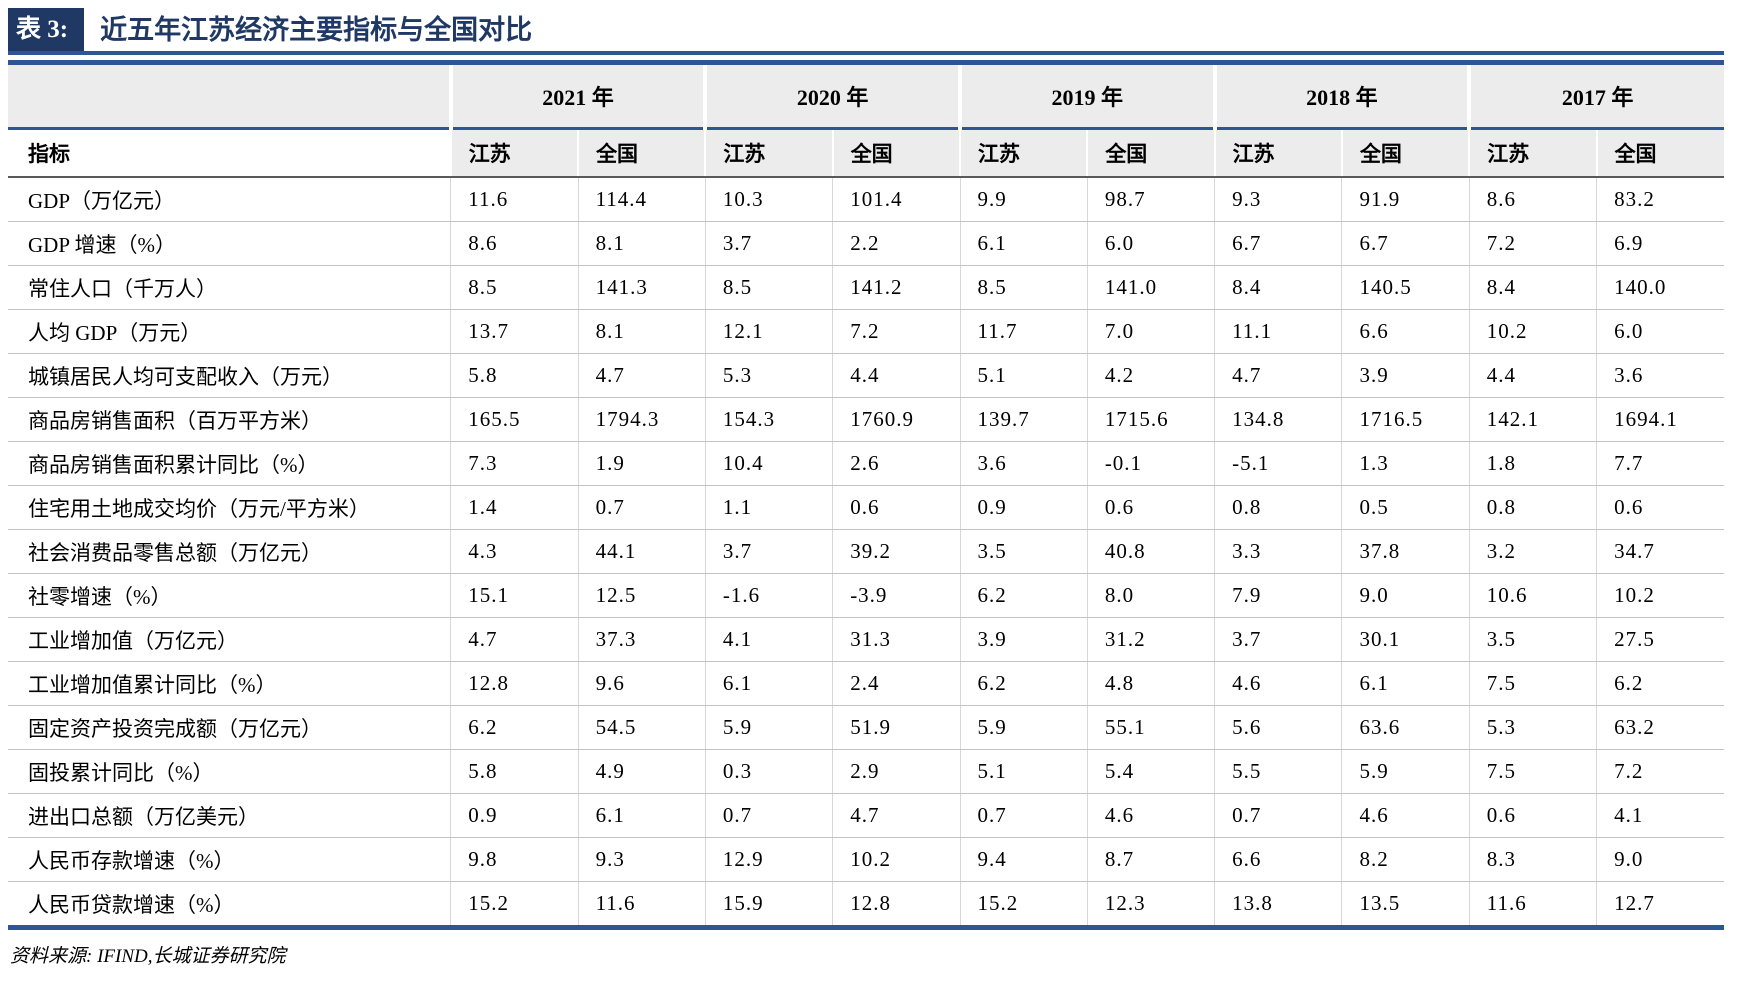 This screenshot has height=992, width=1738. Describe the element at coordinates (641, 639) in the screenshot. I see `value-cell: 37.3` at that location.